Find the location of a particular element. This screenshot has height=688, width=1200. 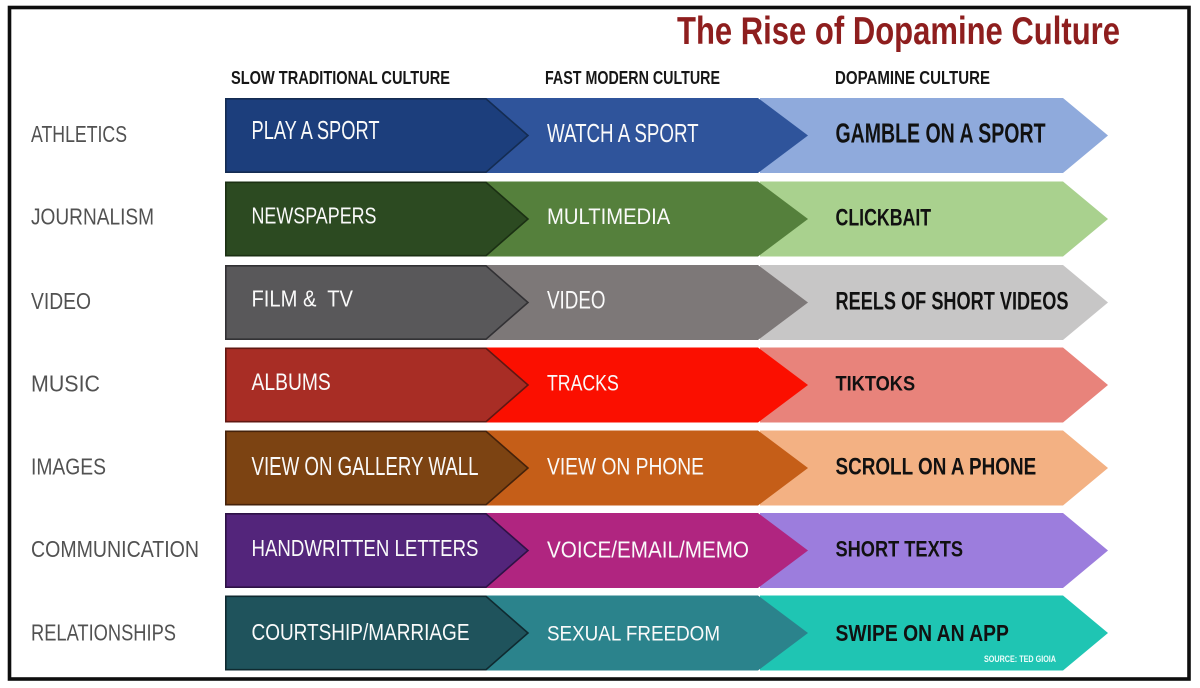

svg-text: ATHLETICS is located at coordinates (79, 134).